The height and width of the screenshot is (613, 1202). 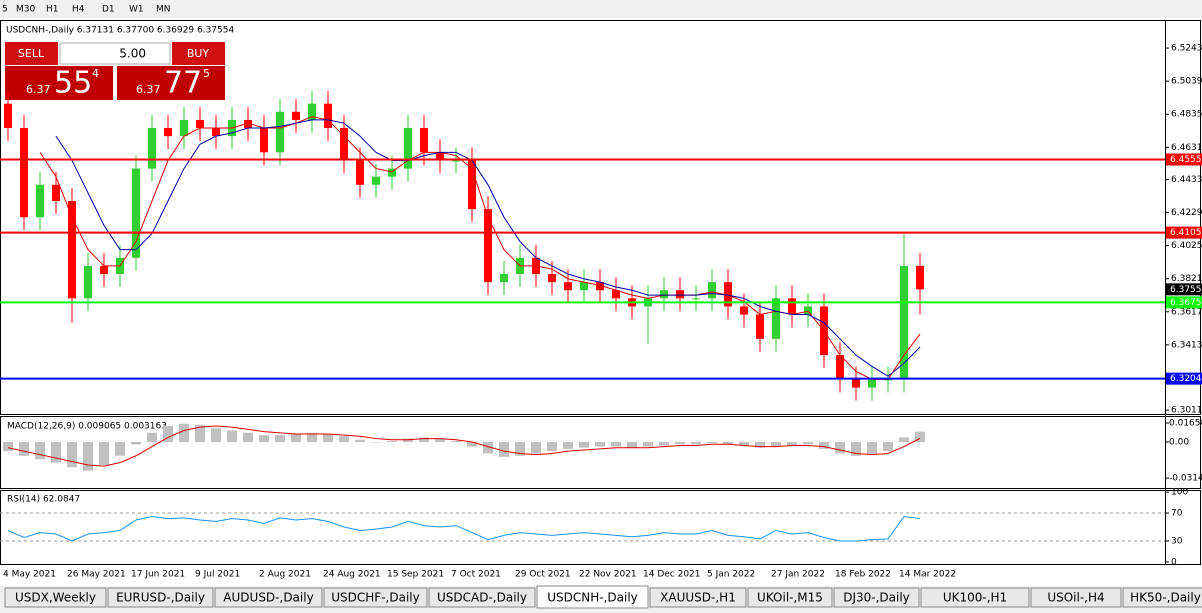 I want to click on date-label: 7 Oct 2021, so click(x=476, y=575).